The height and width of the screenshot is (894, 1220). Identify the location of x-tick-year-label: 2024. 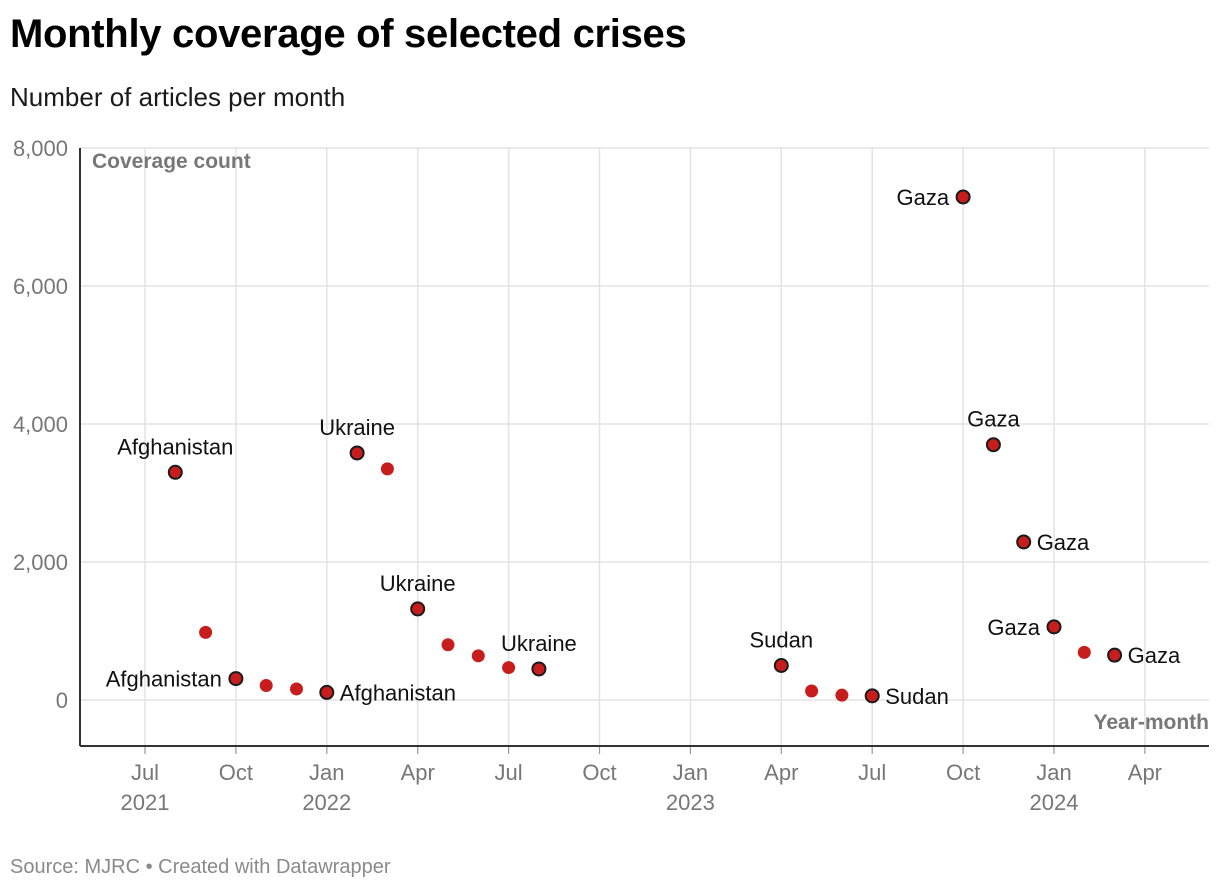
(1054, 802).